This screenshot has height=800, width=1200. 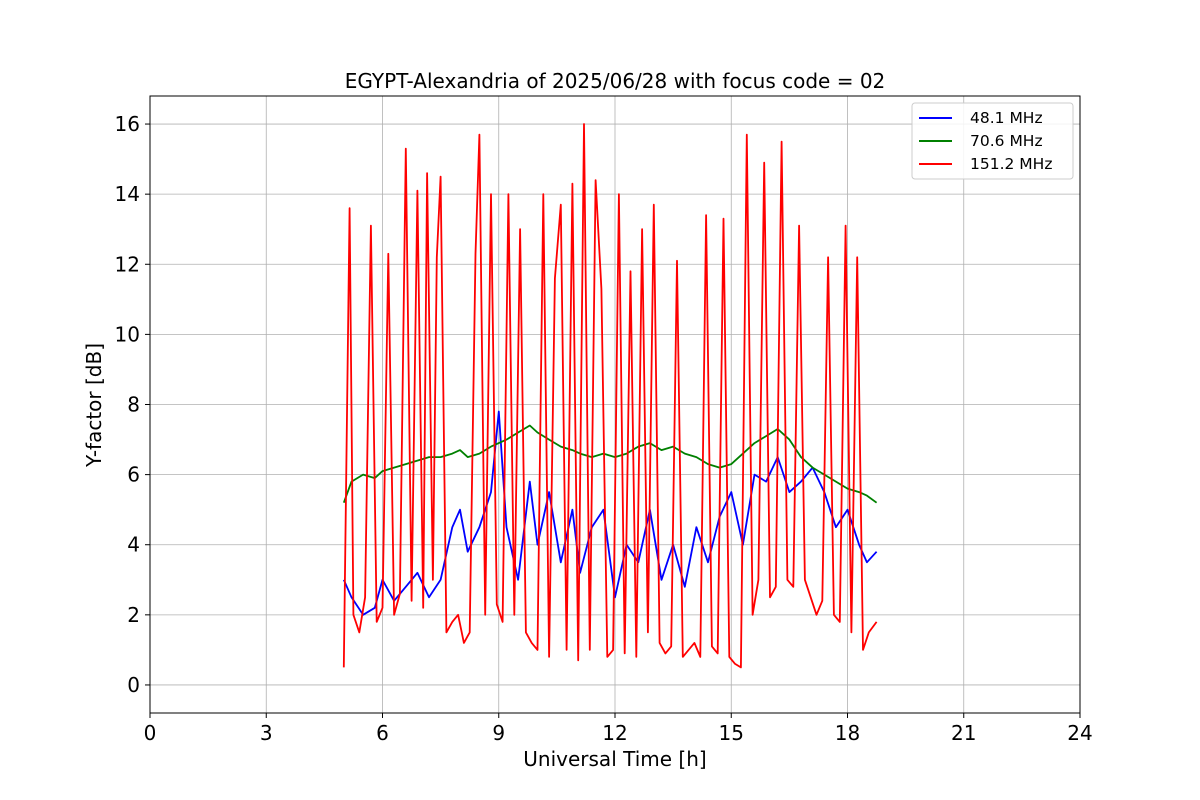 I want to click on y-tick-label: 10, so click(x=127, y=334).